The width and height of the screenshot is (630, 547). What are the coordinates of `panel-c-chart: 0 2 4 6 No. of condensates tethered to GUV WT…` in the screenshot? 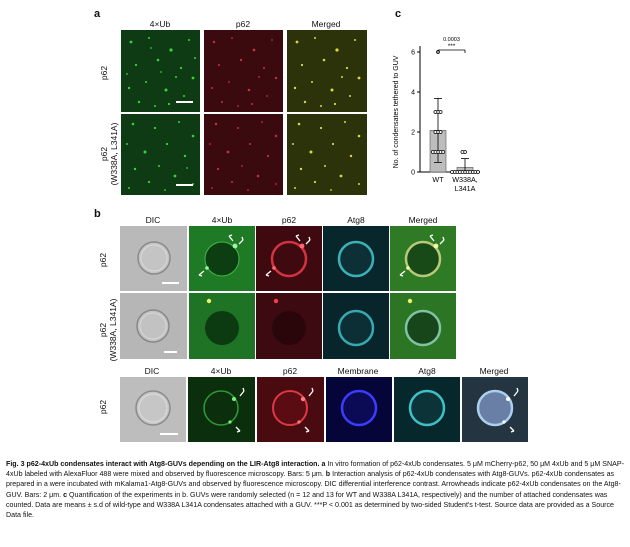 It's located at (436, 115).